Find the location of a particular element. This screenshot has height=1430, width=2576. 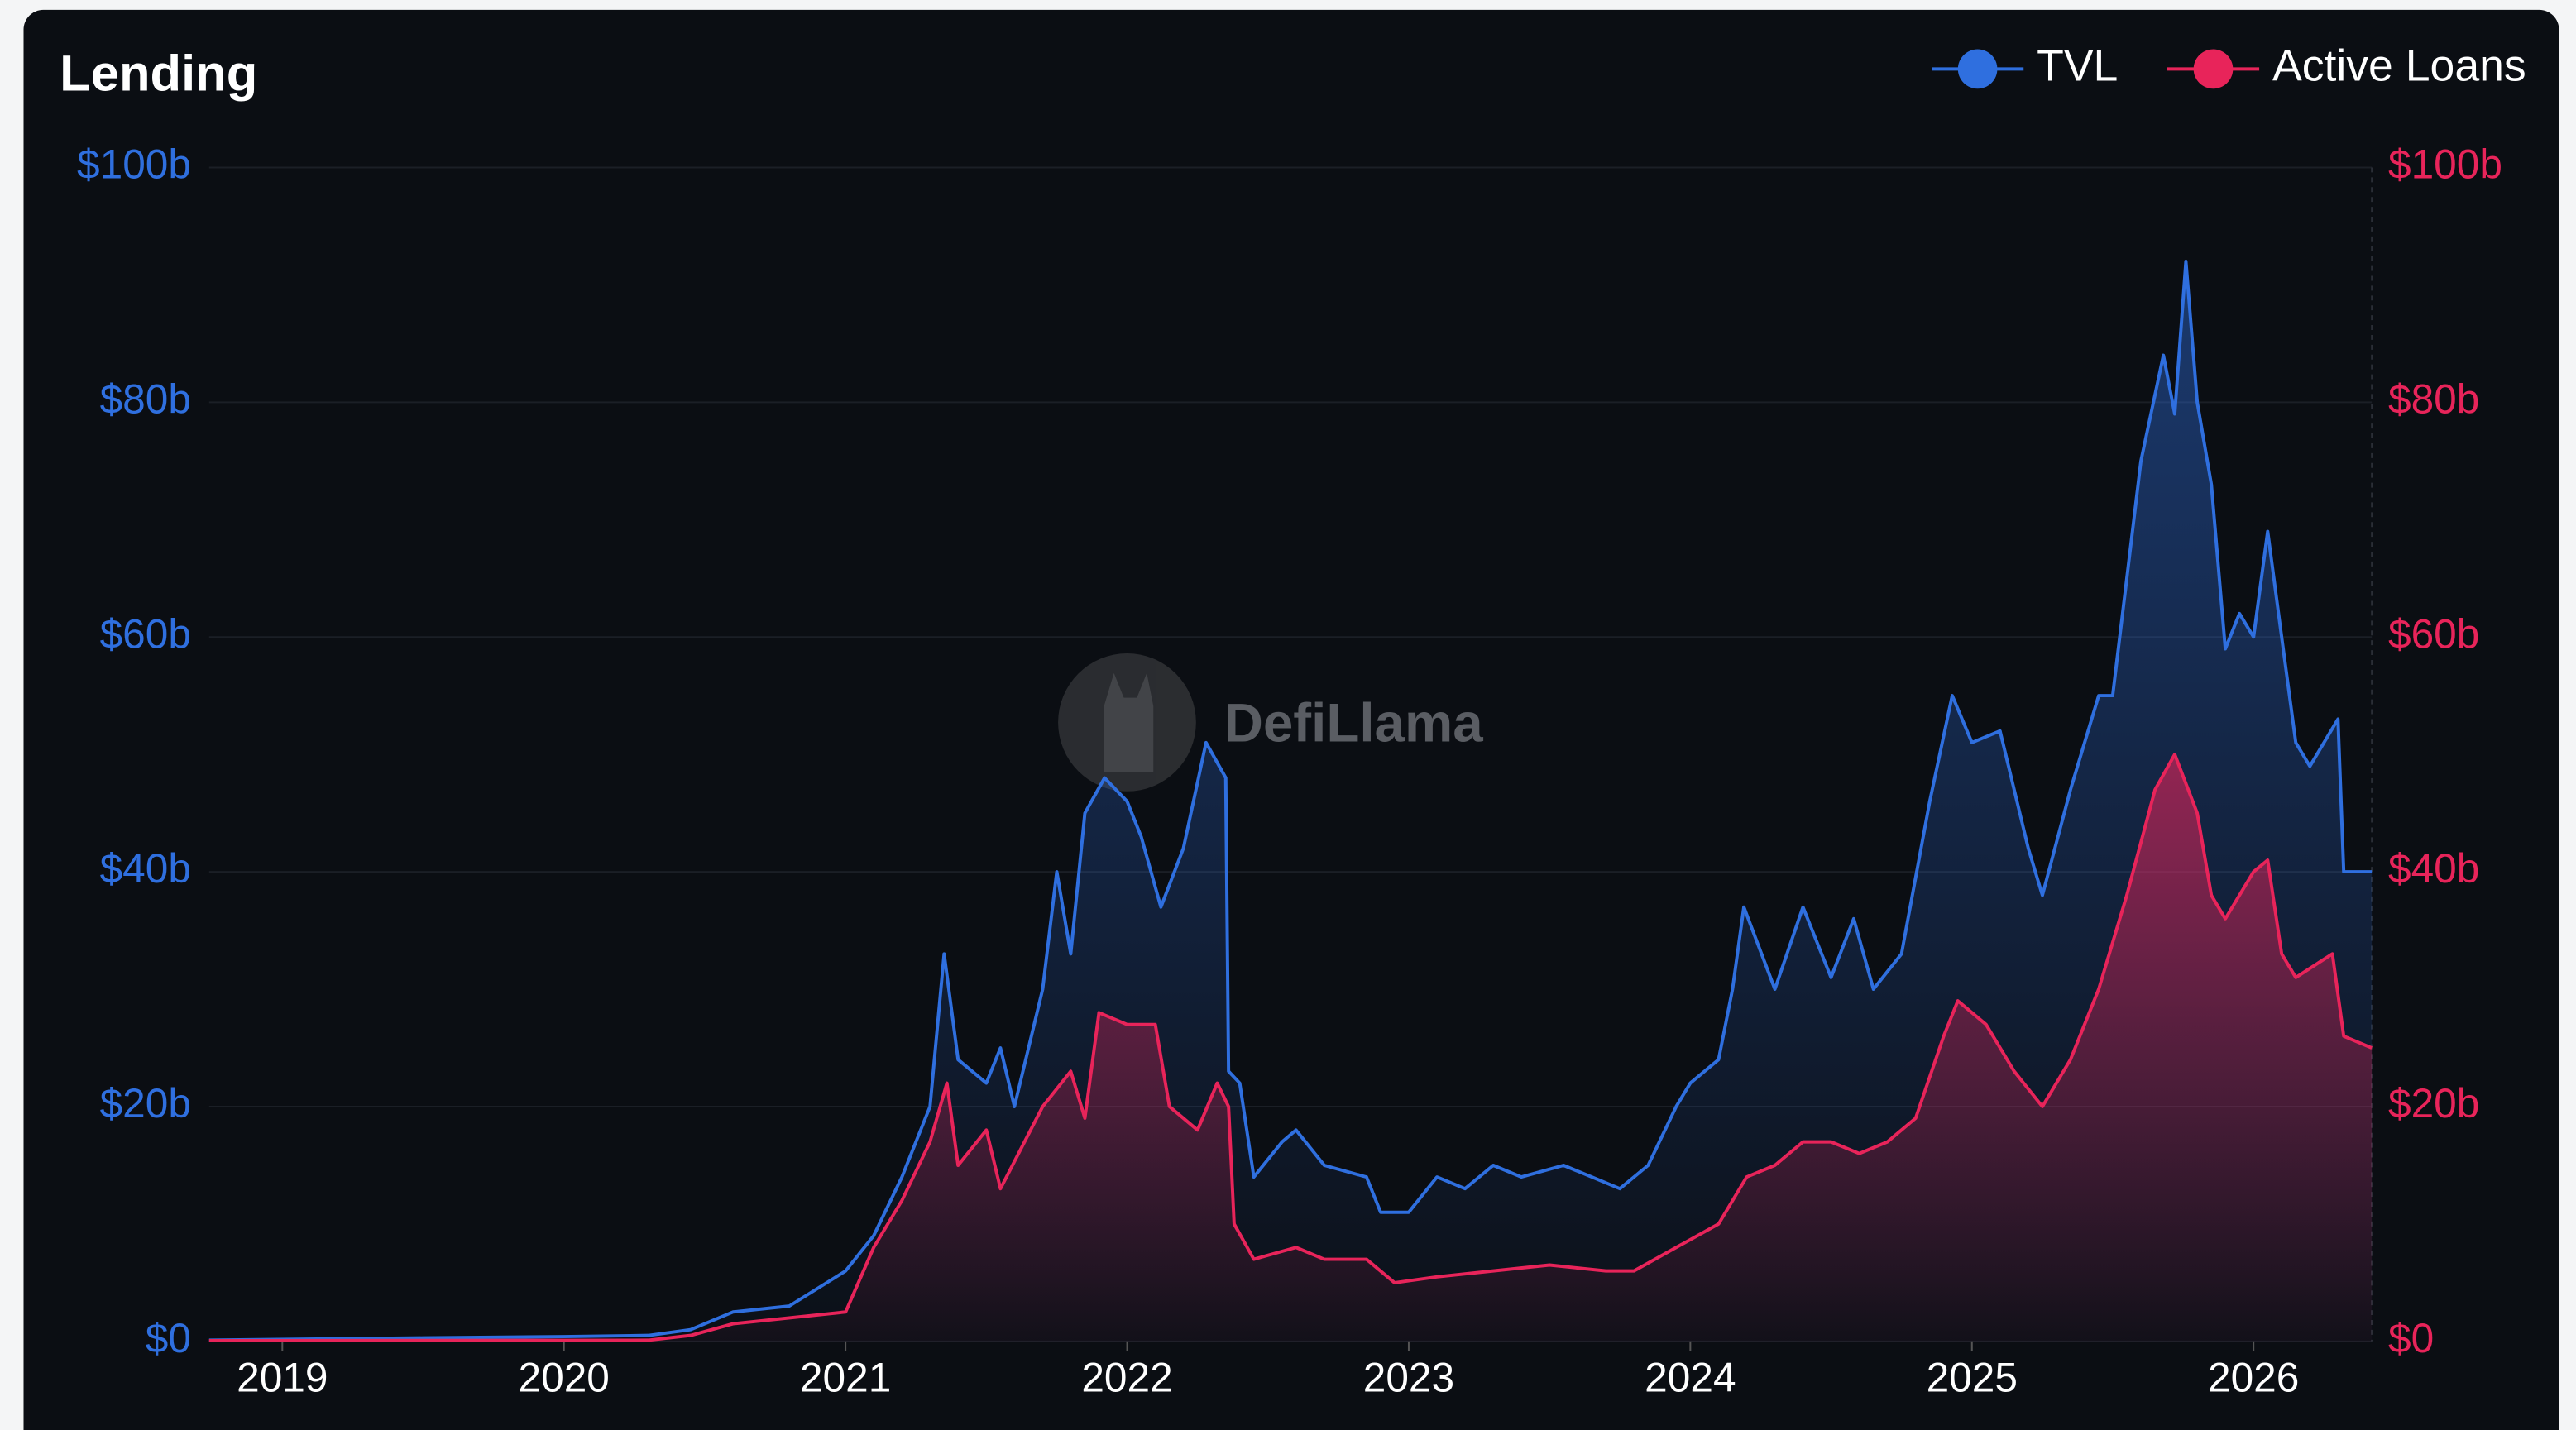

y2-tick-label: $100b is located at coordinates (2445, 164).